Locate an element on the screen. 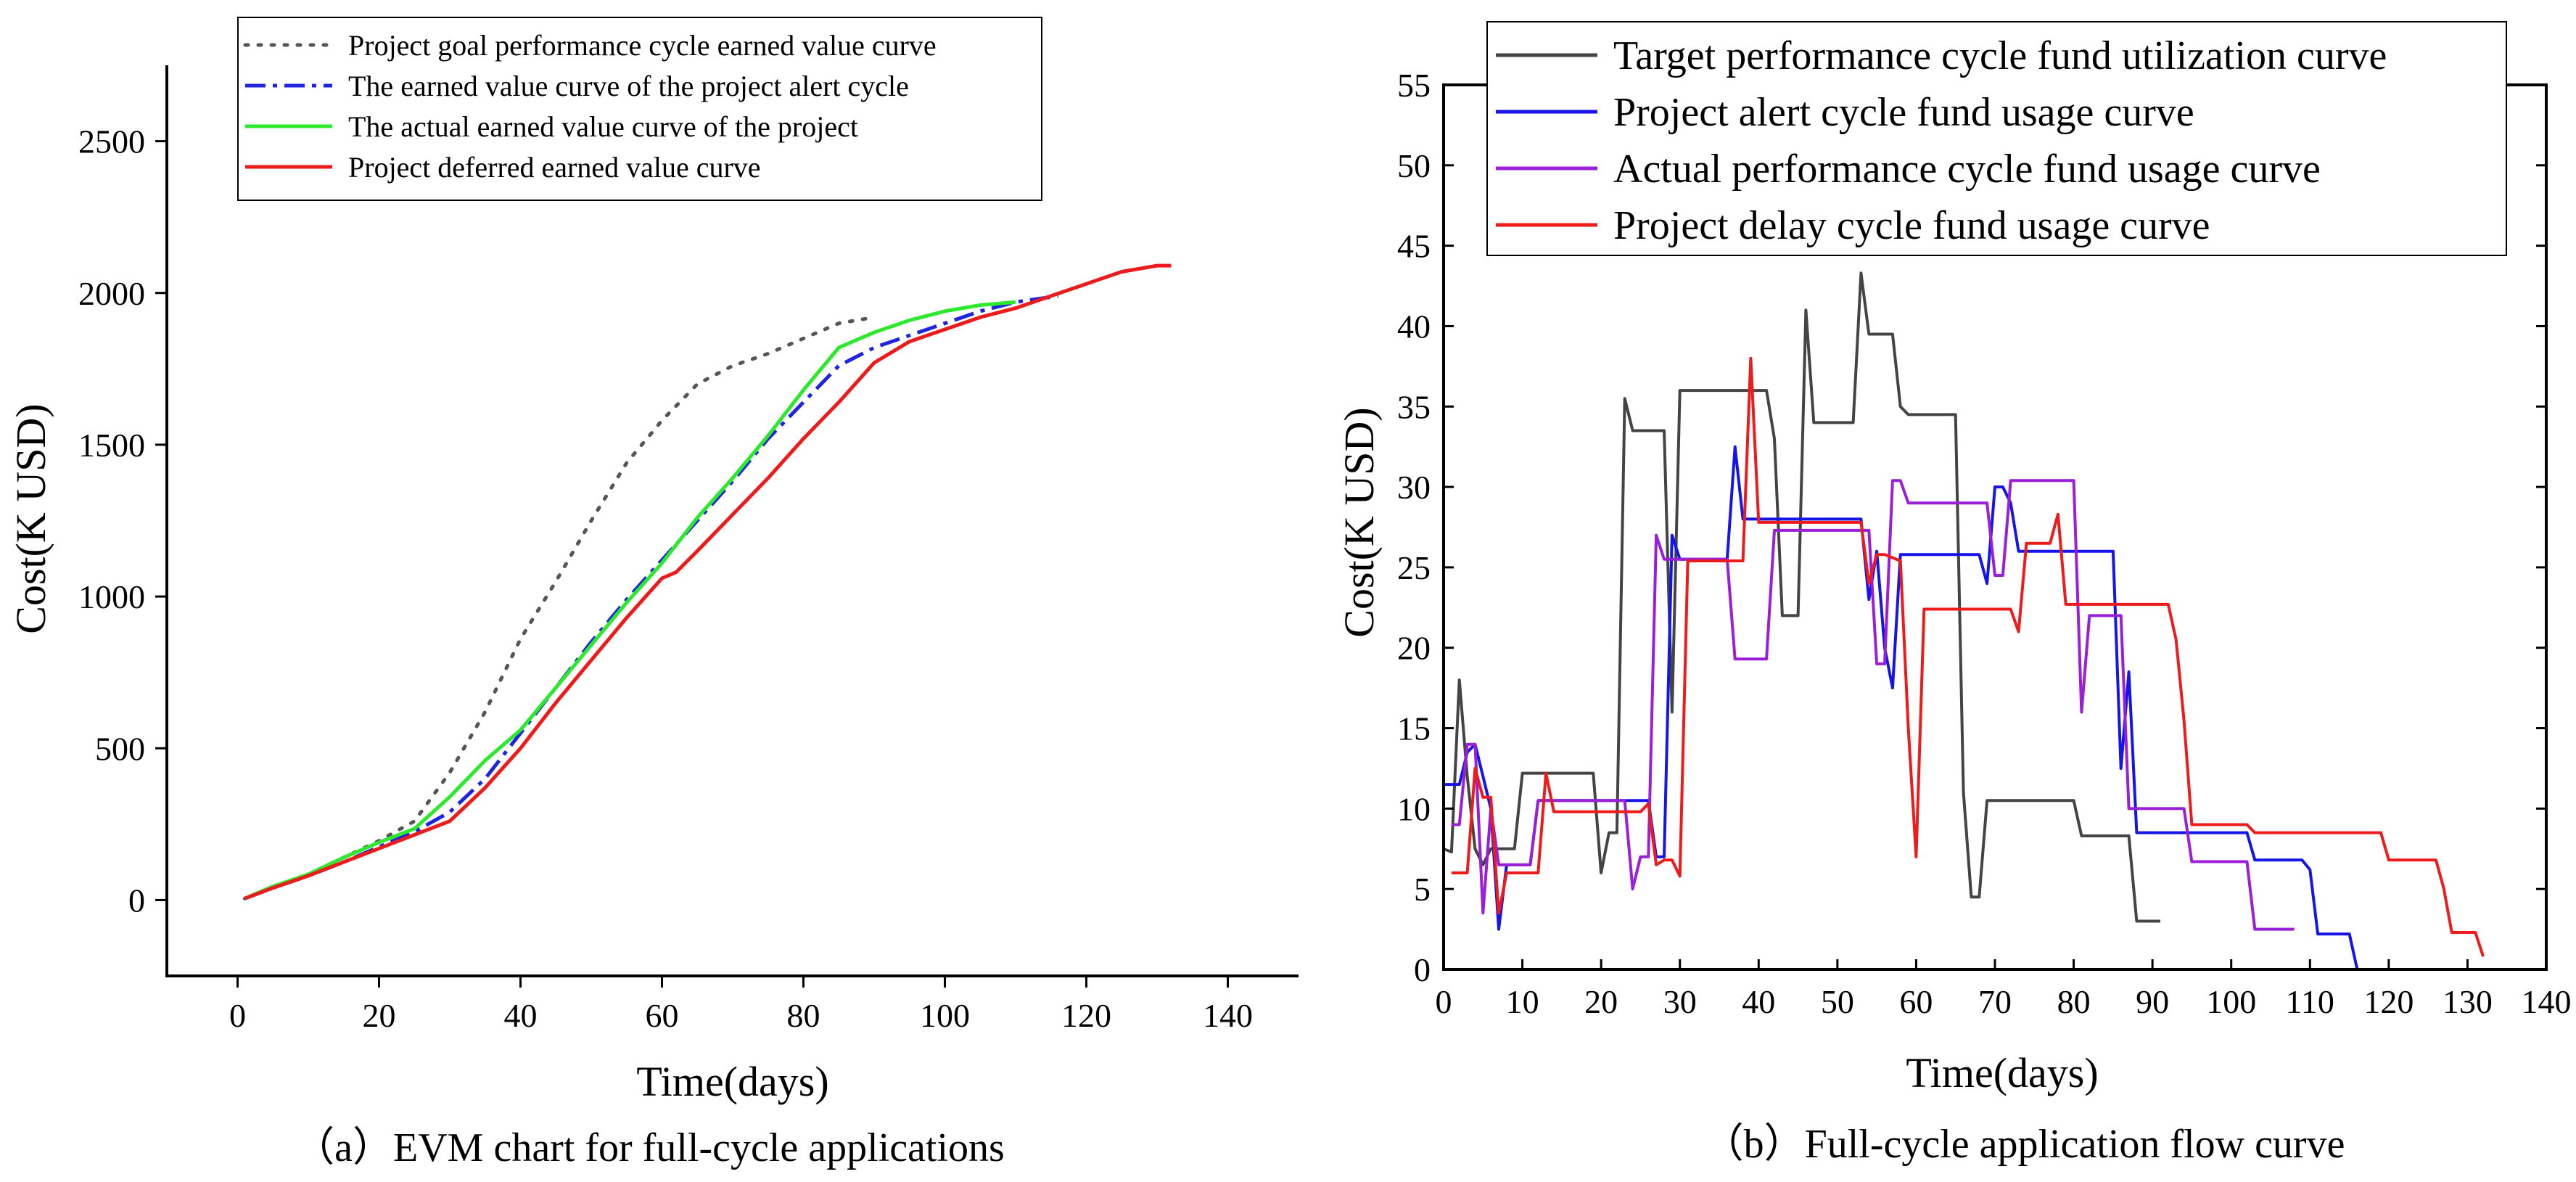 Image resolution: width=2576 pixels, height=1182 pixels. chart-a-xtick-label: 40 is located at coordinates (521, 1016).